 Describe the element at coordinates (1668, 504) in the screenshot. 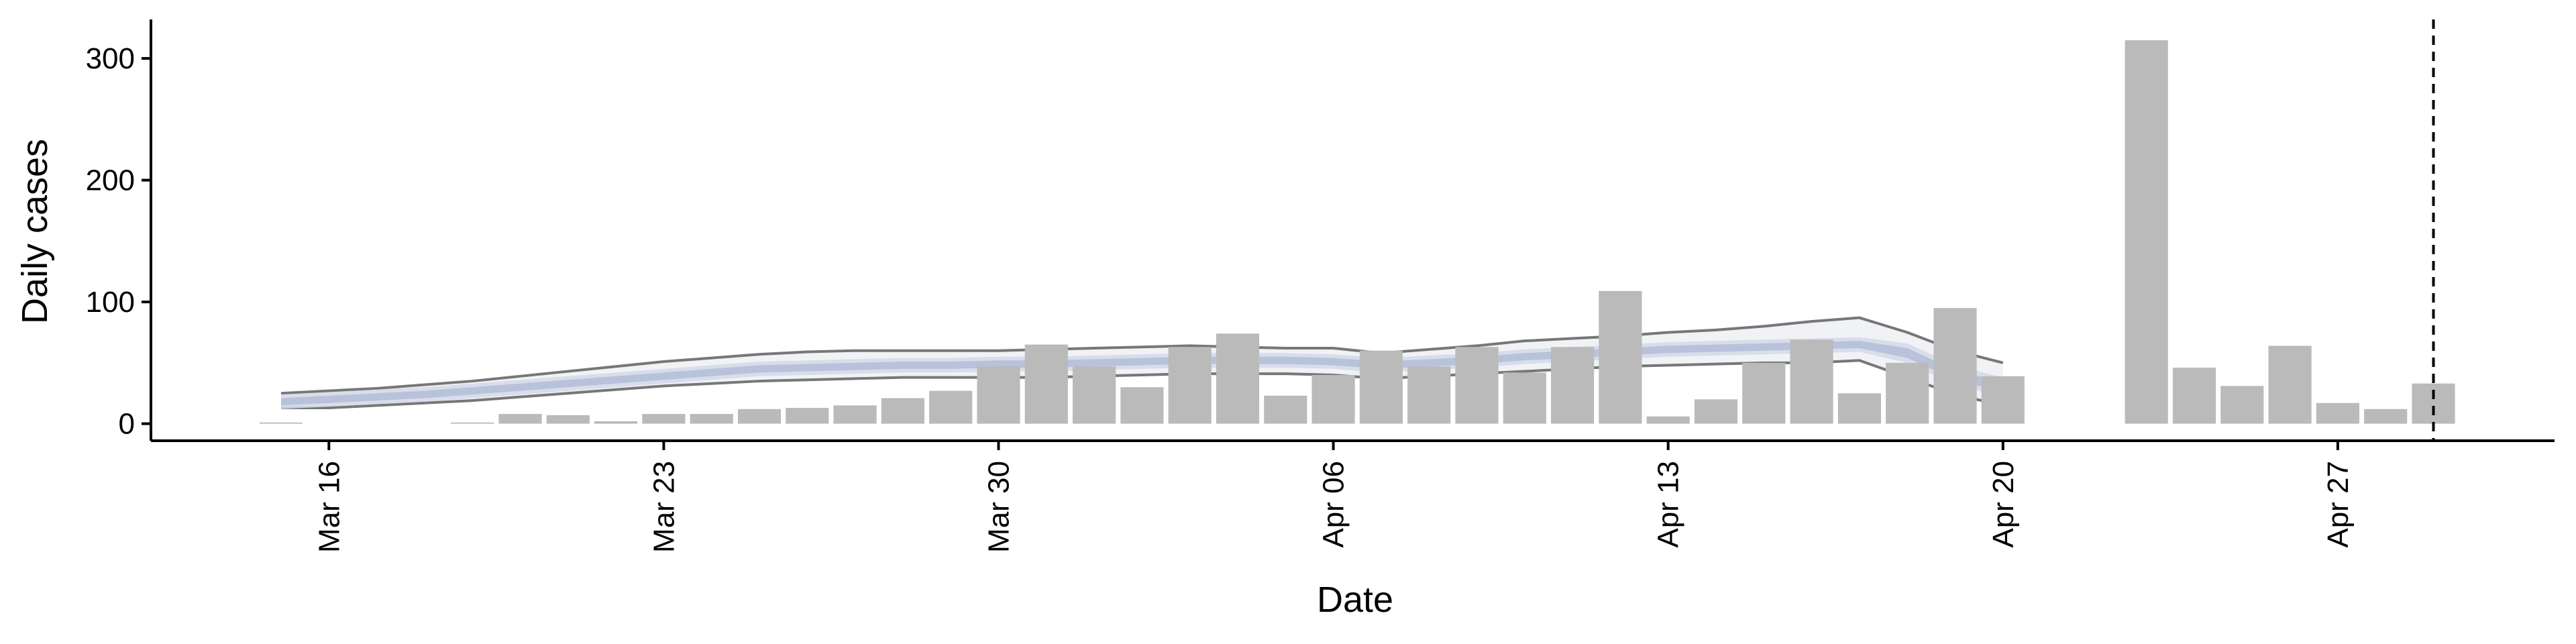

I see `x-tick-label: Apr 13` at that location.